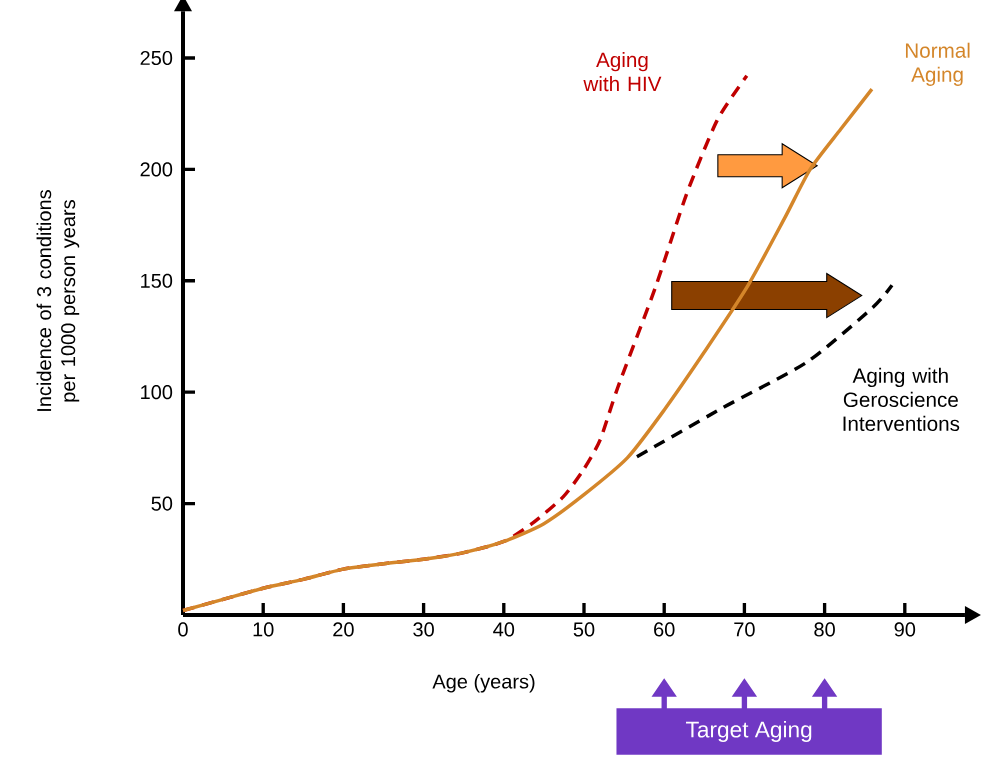 Image resolution: width=1001 pixels, height=766 pixels. Describe the element at coordinates (937, 64) in the screenshot. I see `series-label: Normal Aging` at that location.